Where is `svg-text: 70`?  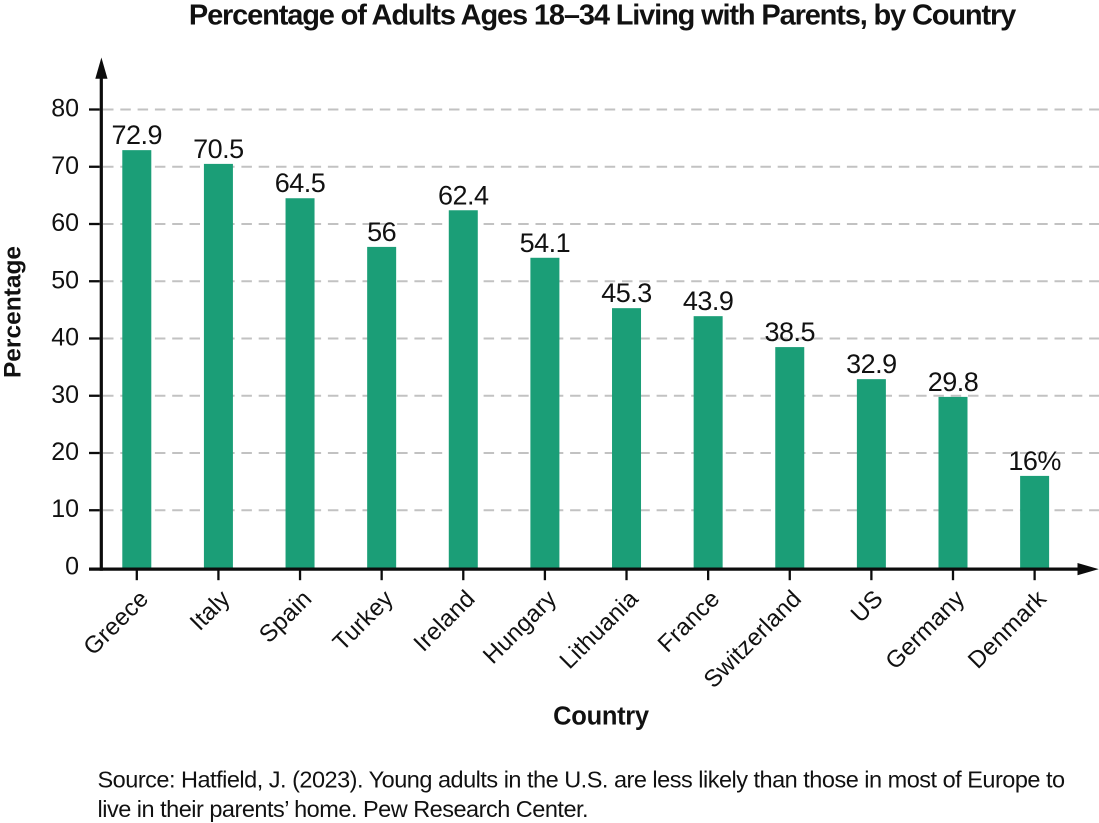
svg-text: 70 is located at coordinates (65, 166).